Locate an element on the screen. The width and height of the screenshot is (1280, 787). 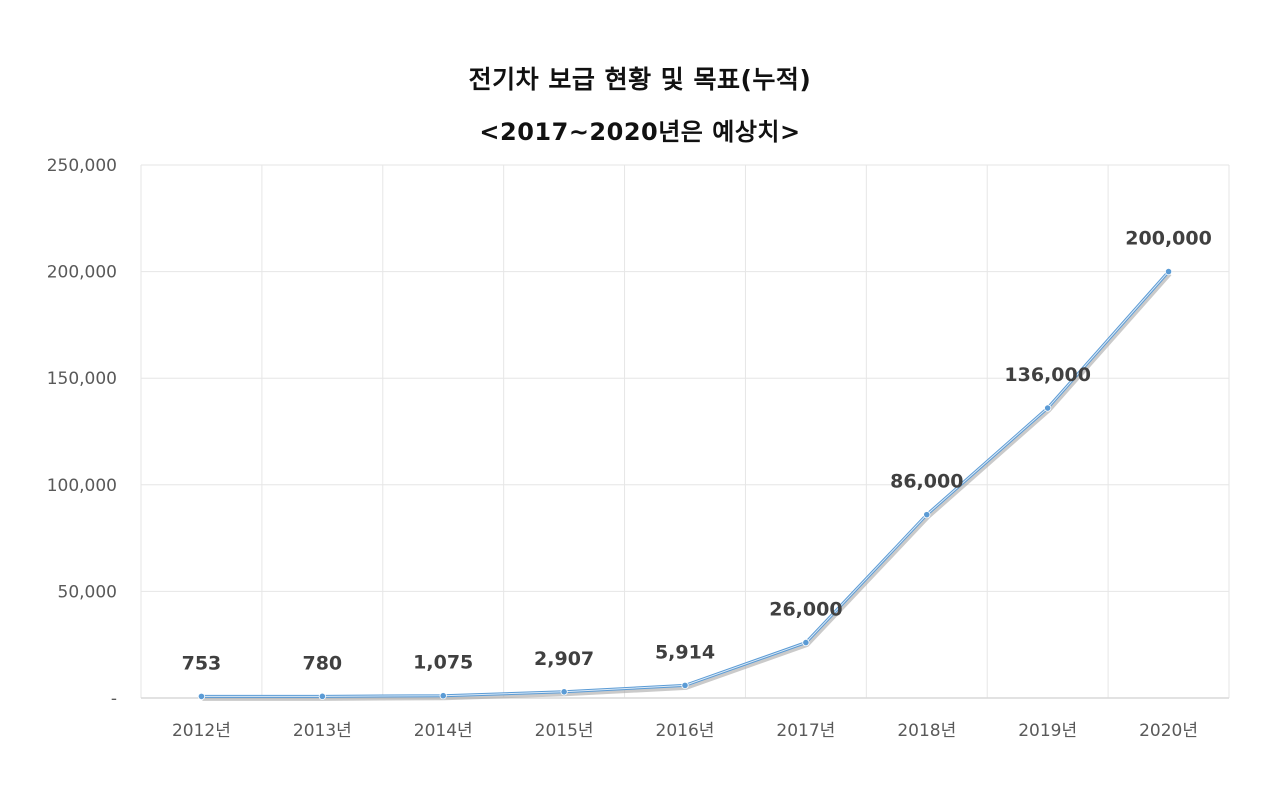
x-tick-label: 2013년 is located at coordinates (322, 731).